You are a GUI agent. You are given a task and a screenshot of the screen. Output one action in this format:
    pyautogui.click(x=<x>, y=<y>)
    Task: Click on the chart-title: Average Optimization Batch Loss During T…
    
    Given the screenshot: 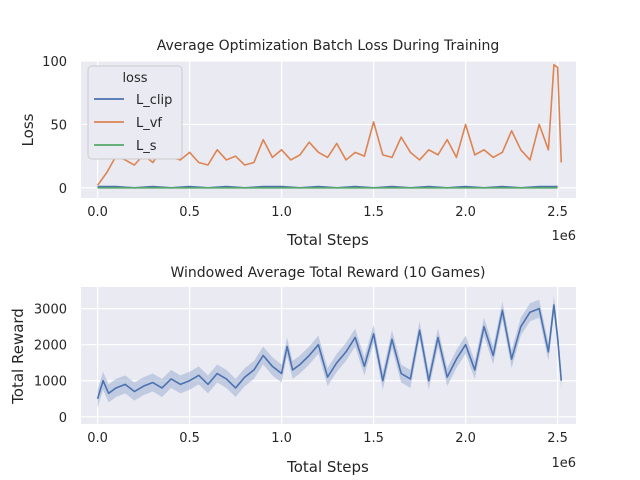 What is the action you would take?
    pyautogui.click(x=328, y=46)
    